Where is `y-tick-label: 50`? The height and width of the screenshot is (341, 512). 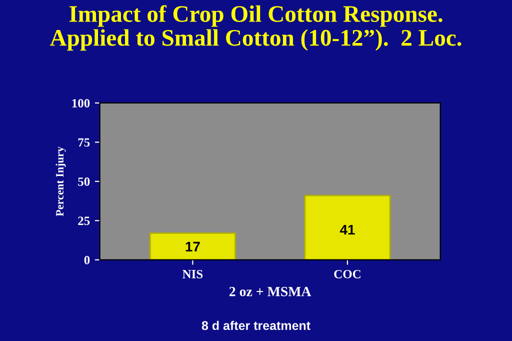
y-tick-label: 50 is located at coordinates (84, 181).